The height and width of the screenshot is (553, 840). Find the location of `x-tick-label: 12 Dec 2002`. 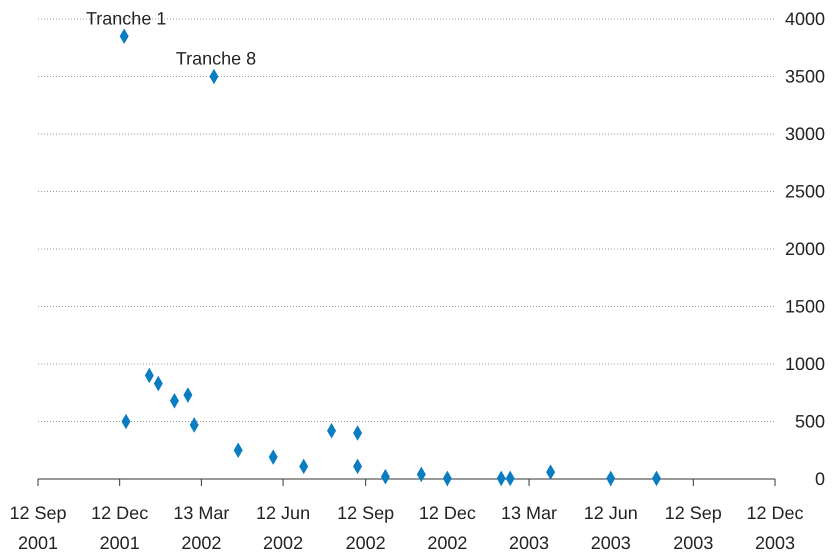

x-tick-label: 12 Dec 2002 is located at coordinates (447, 528).